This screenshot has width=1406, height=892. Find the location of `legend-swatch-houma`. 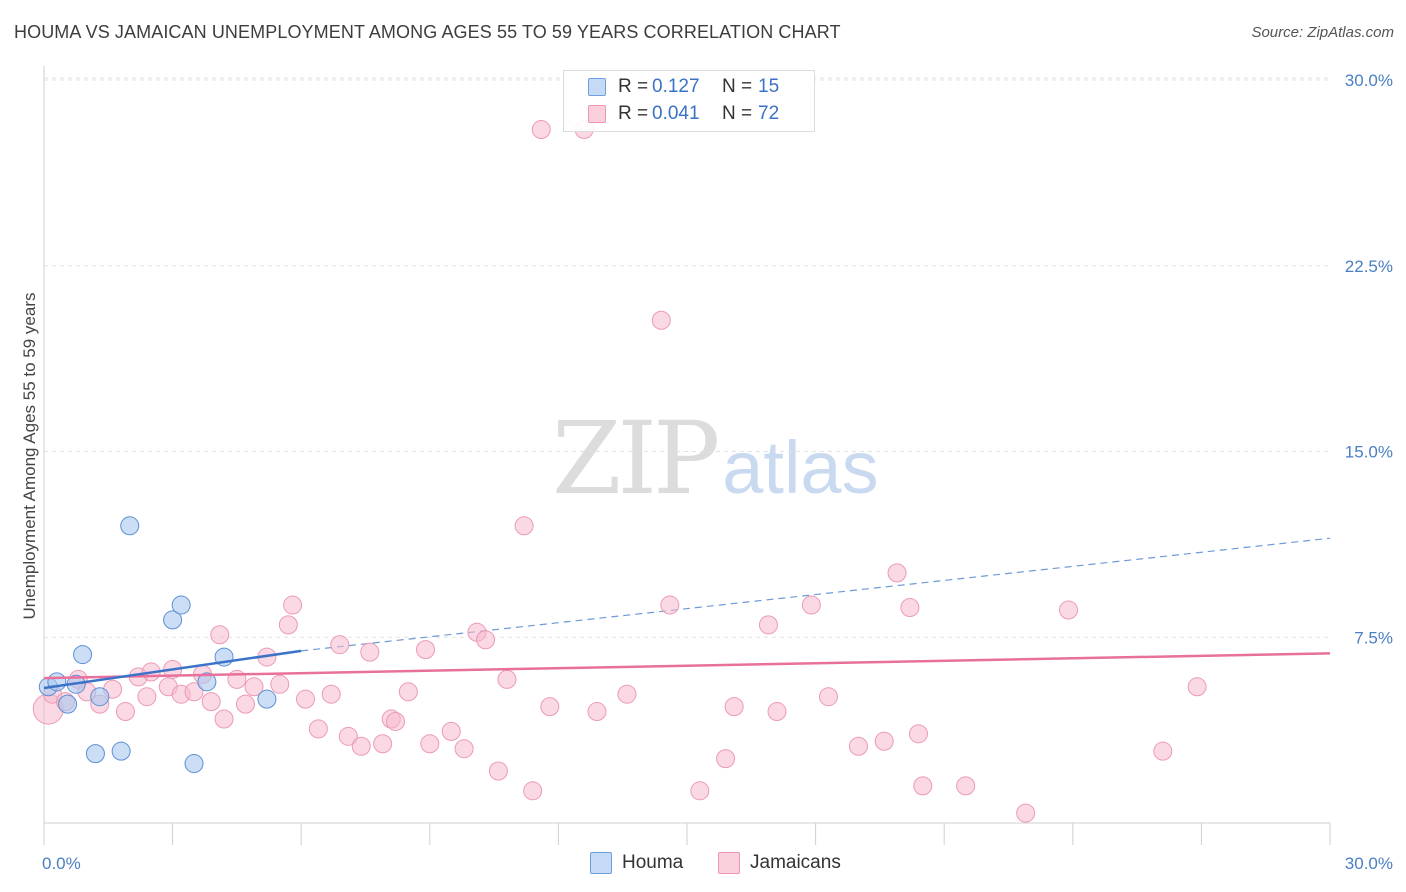

legend-swatch-houma is located at coordinates (597, 87).